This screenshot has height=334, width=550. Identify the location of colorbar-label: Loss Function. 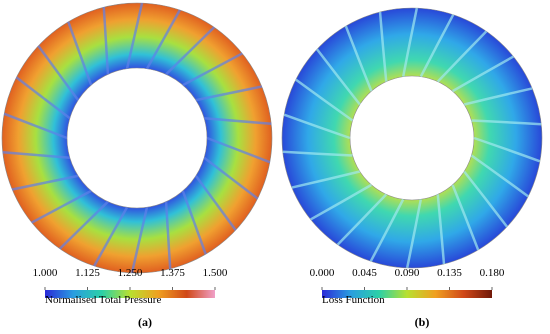
(353, 300).